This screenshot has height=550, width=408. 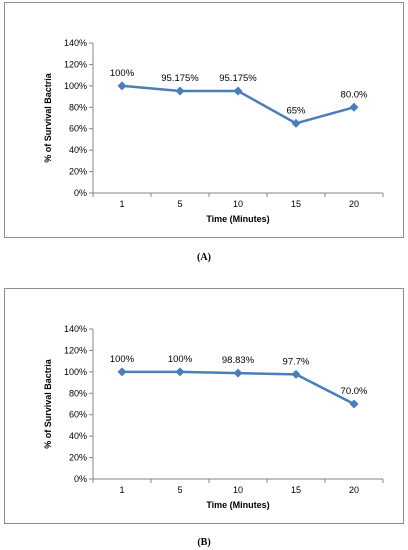 I want to click on data-label: 80.0%, so click(x=354, y=94).